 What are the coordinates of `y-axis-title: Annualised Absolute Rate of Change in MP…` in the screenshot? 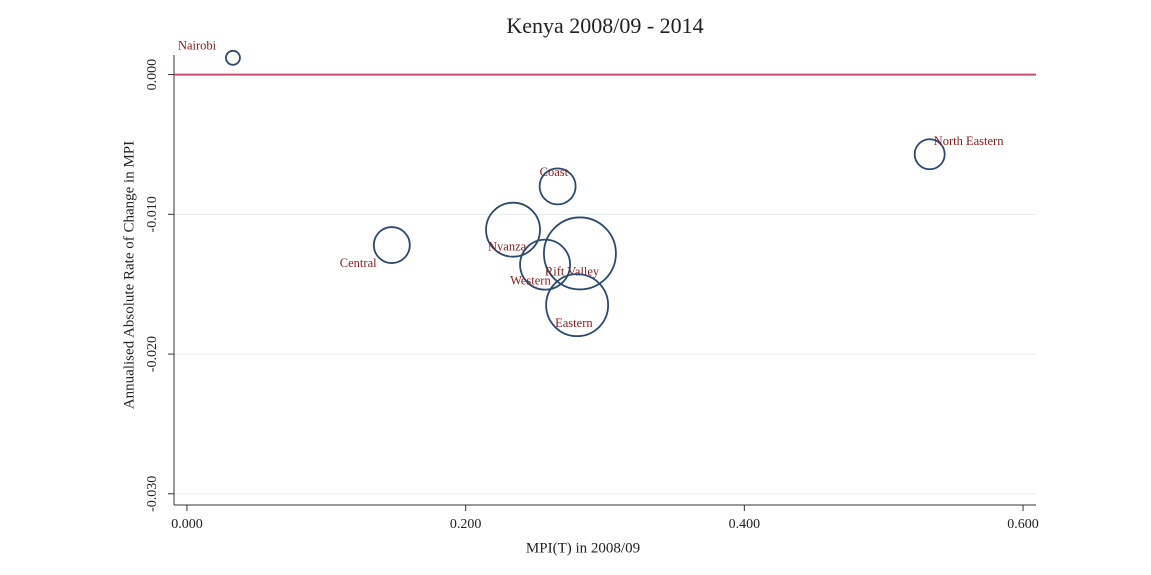 It's located at (129, 275).